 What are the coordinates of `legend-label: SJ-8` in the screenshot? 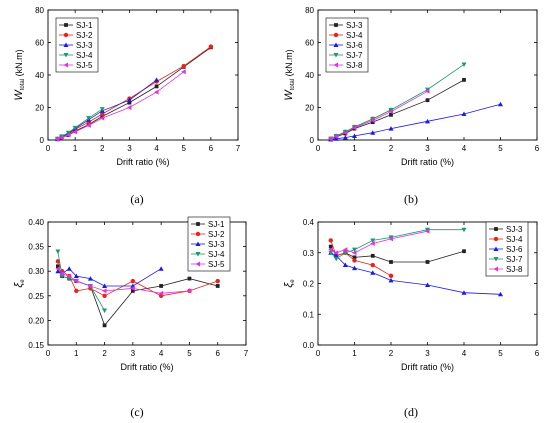 It's located at (354, 65).